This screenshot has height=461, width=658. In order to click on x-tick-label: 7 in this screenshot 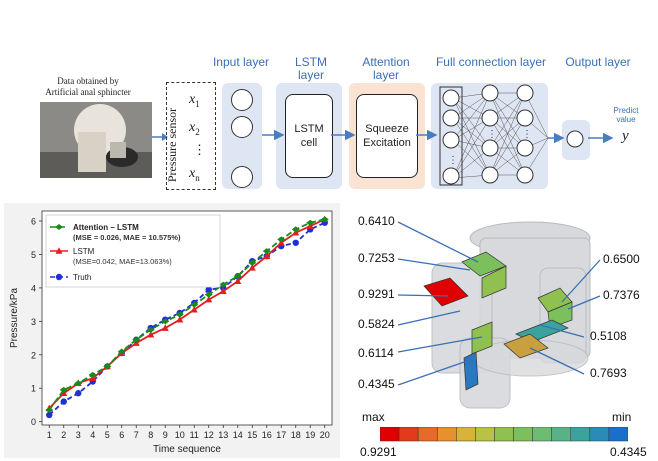, I will do `click(136, 435)`.